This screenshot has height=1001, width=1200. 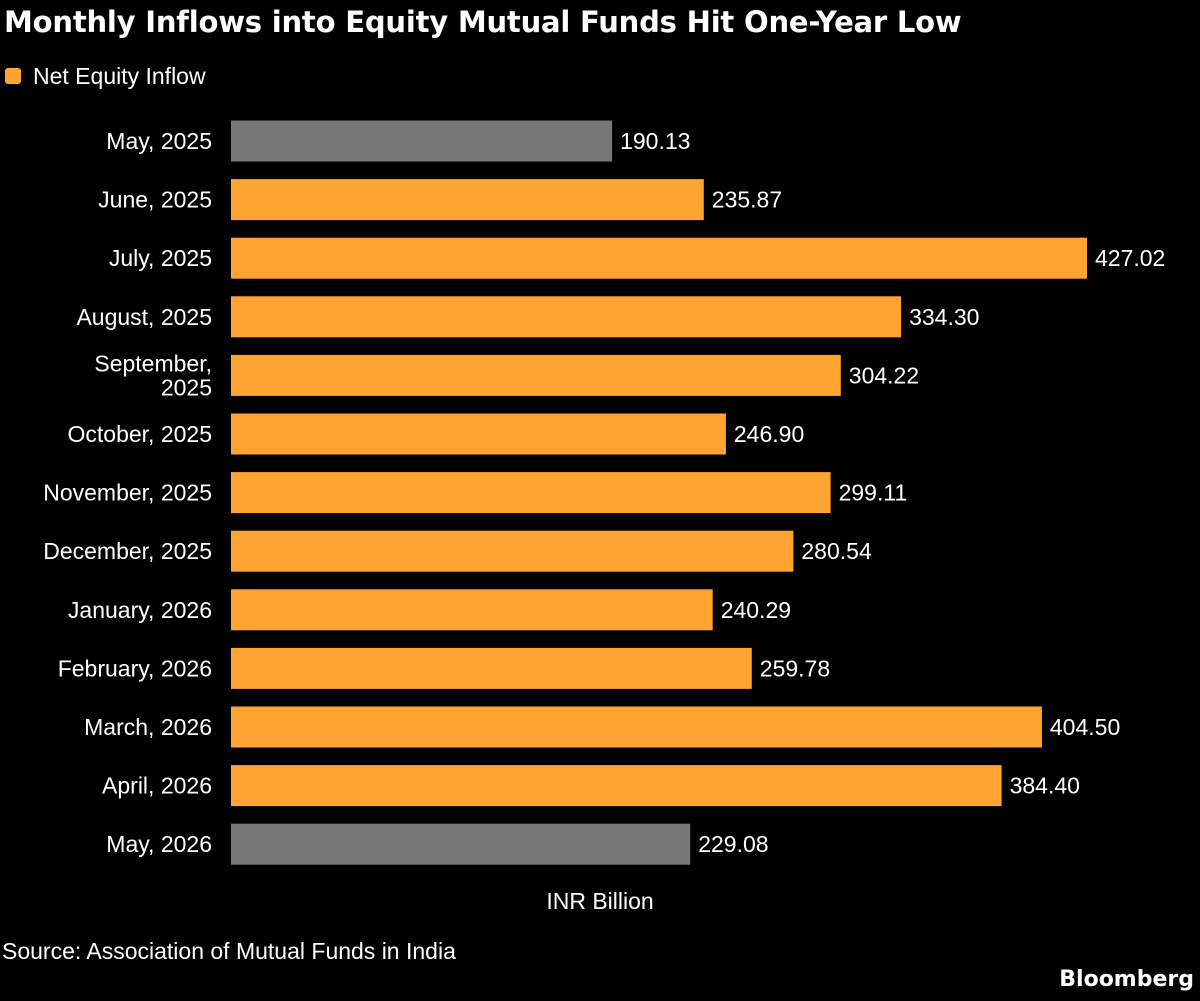 What do you see at coordinates (155, 200) in the screenshot?
I see `category-label: June, 2025` at bounding box center [155, 200].